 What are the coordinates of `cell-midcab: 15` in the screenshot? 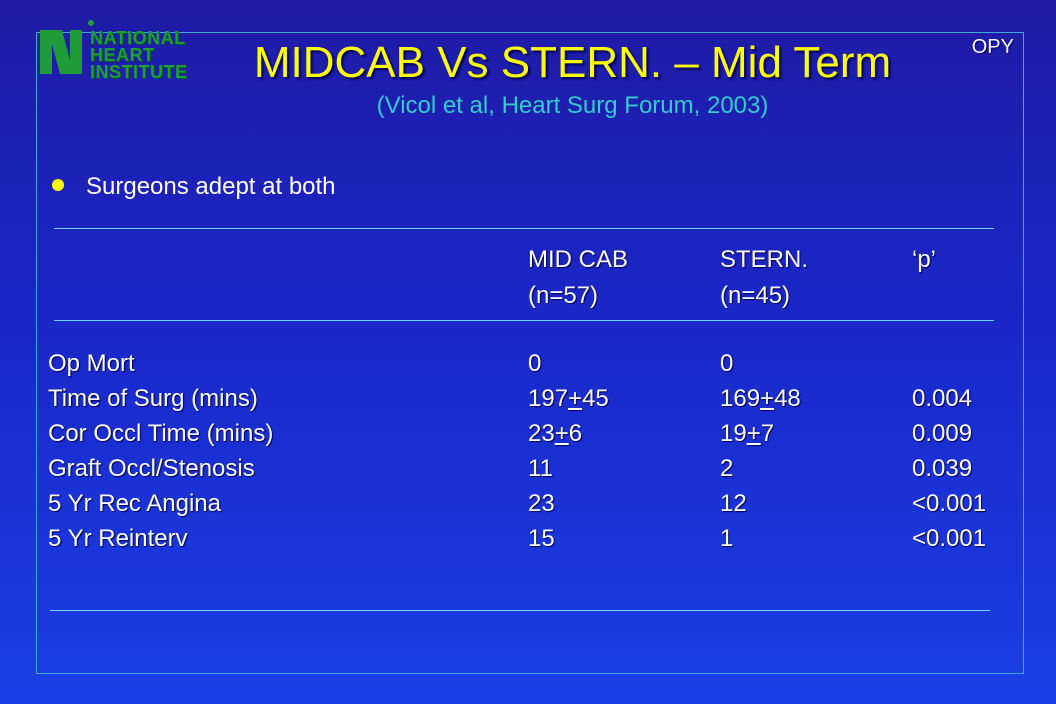 It's located at (541, 539).